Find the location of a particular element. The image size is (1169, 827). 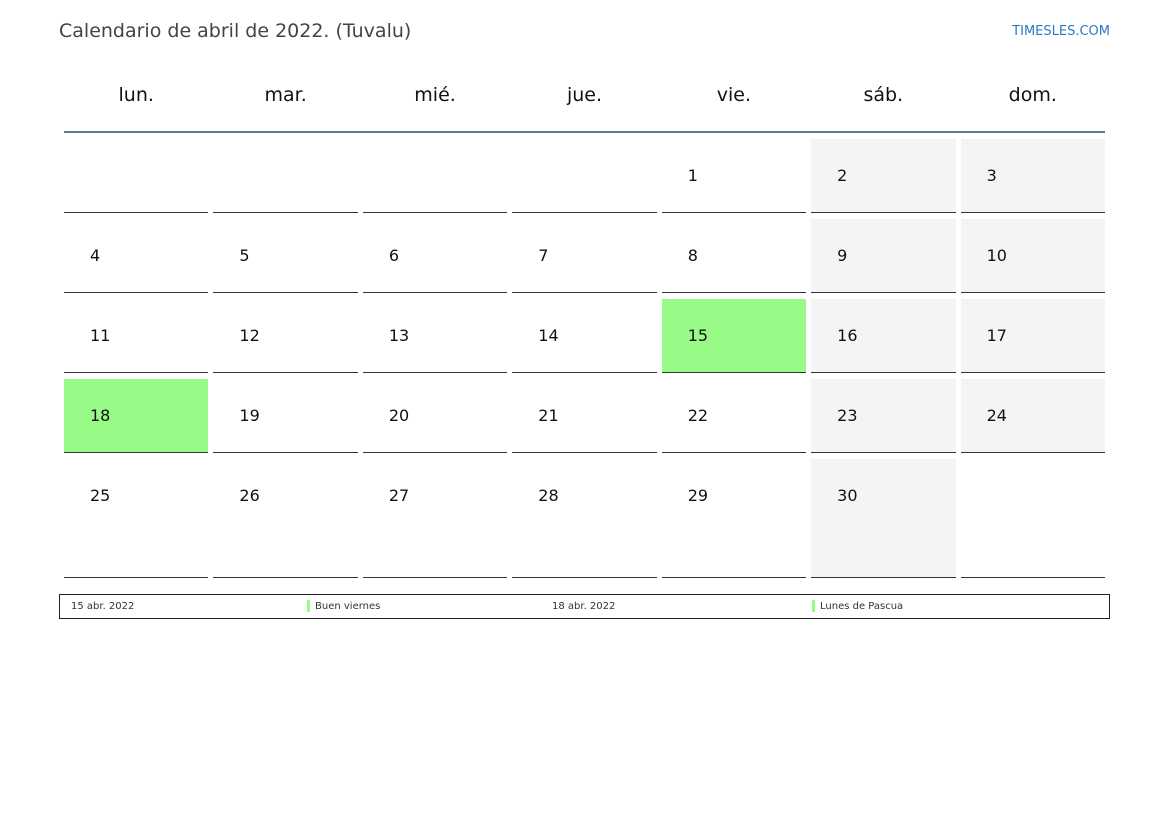

day-number: 9 is located at coordinates (842, 255).